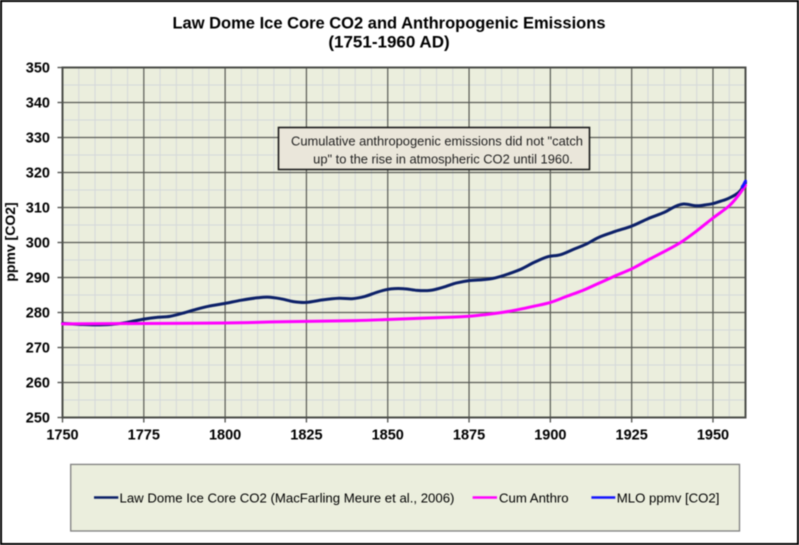 This screenshot has height=545, width=799. I want to click on svg-text: Cum Anthro, so click(534, 497).